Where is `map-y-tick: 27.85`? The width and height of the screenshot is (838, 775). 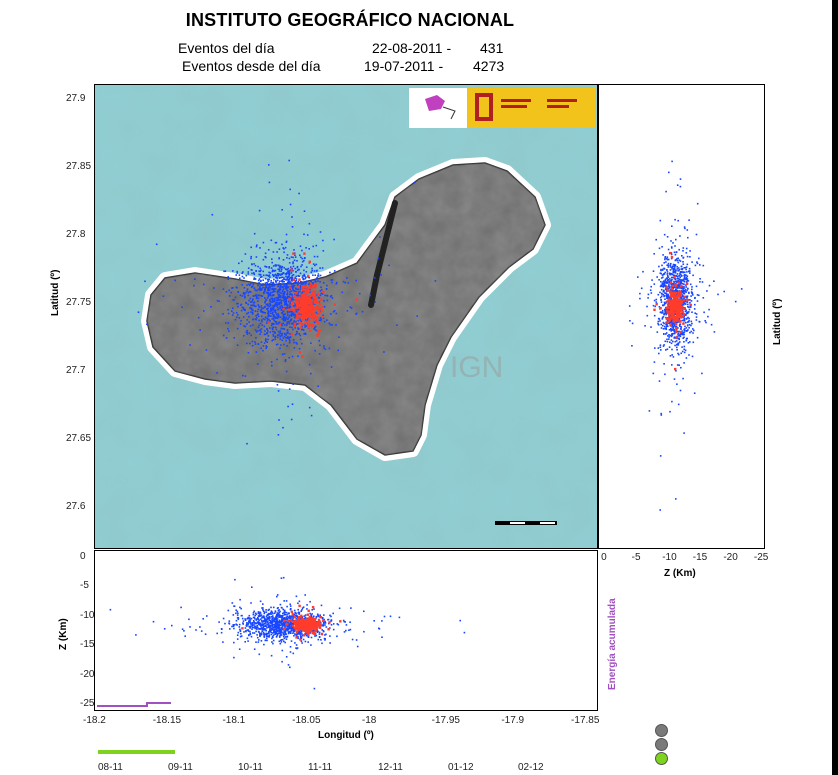 map-y-tick: 27.85 is located at coordinates (79, 166).